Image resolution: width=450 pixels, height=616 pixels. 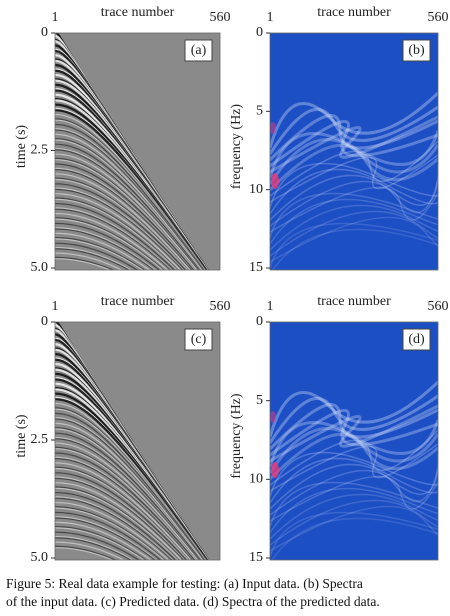 I want to click on panel-image, so click(x=354, y=441).